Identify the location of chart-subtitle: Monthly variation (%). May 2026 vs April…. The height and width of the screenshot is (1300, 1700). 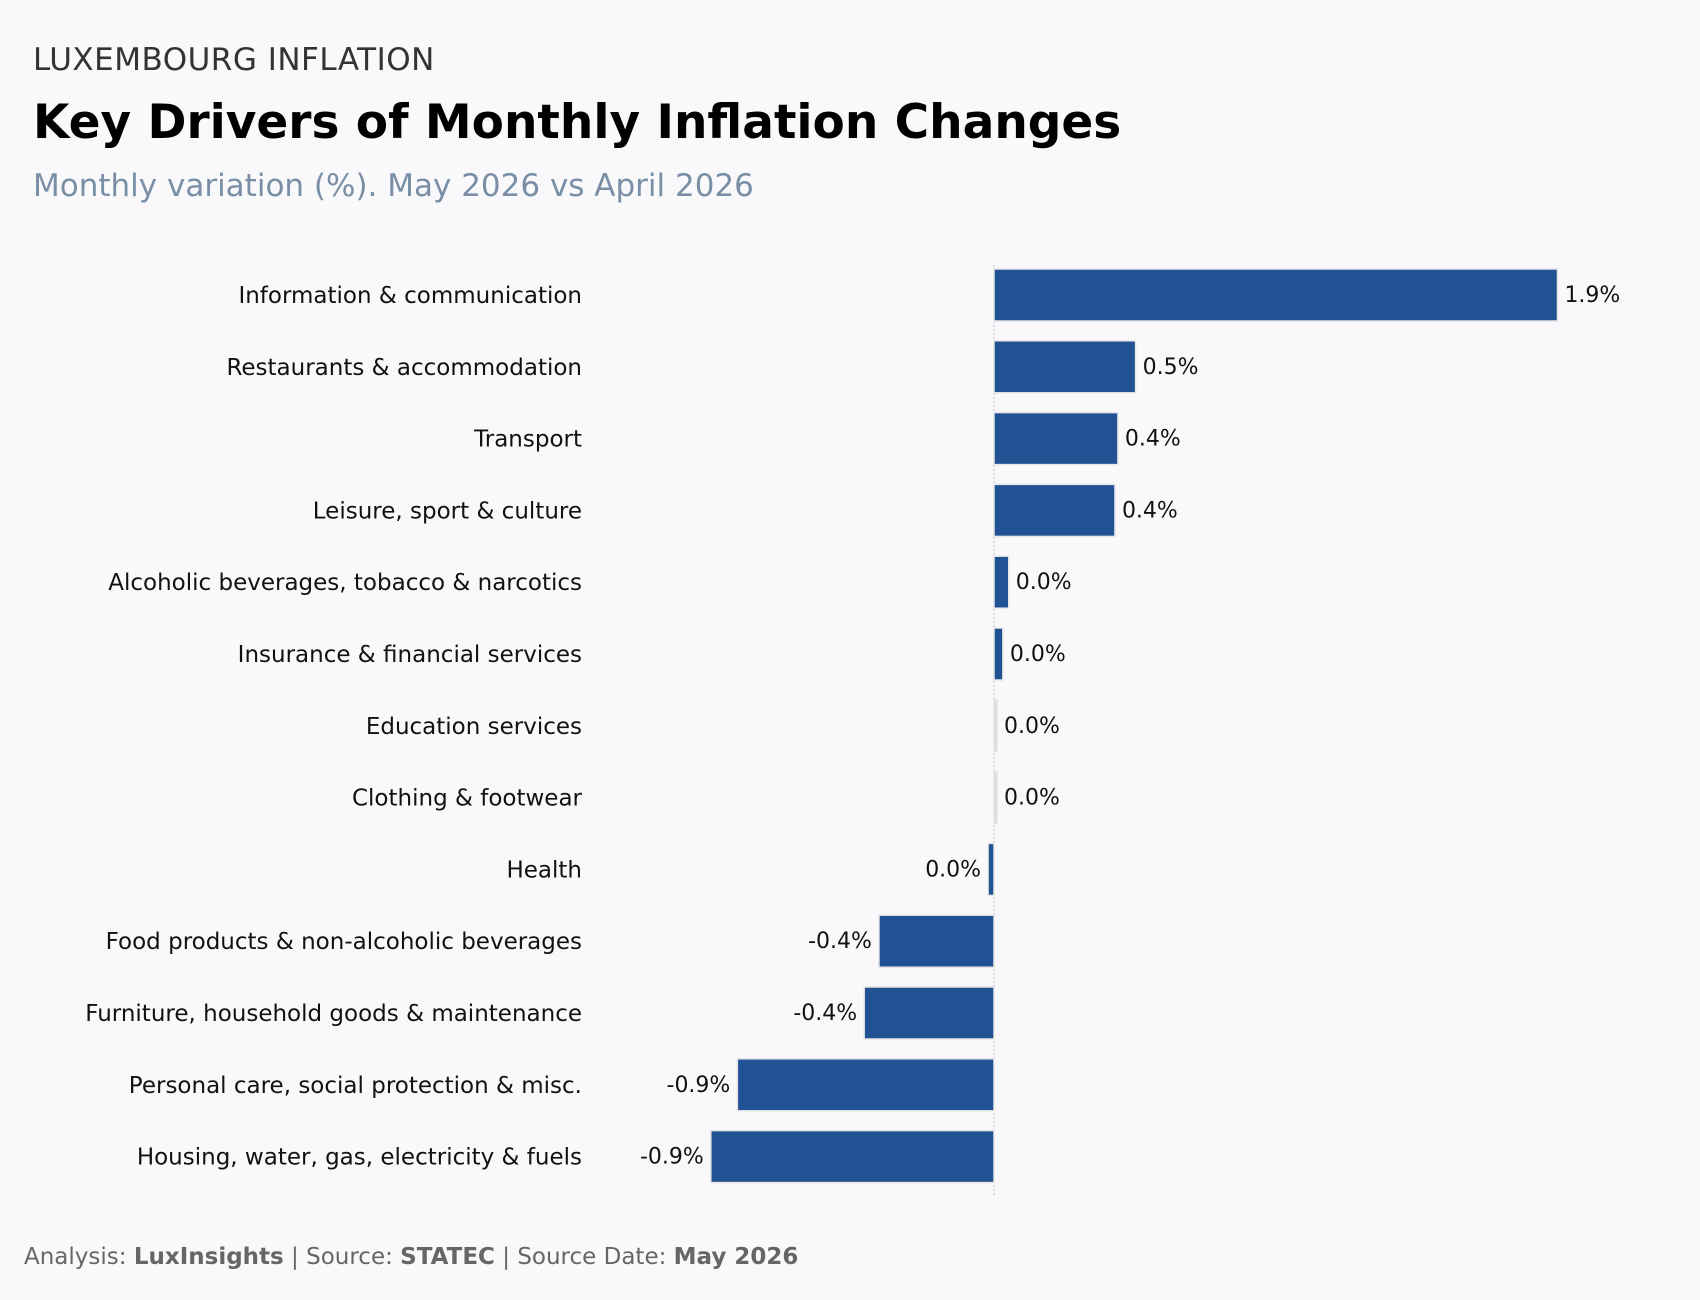
(393, 186).